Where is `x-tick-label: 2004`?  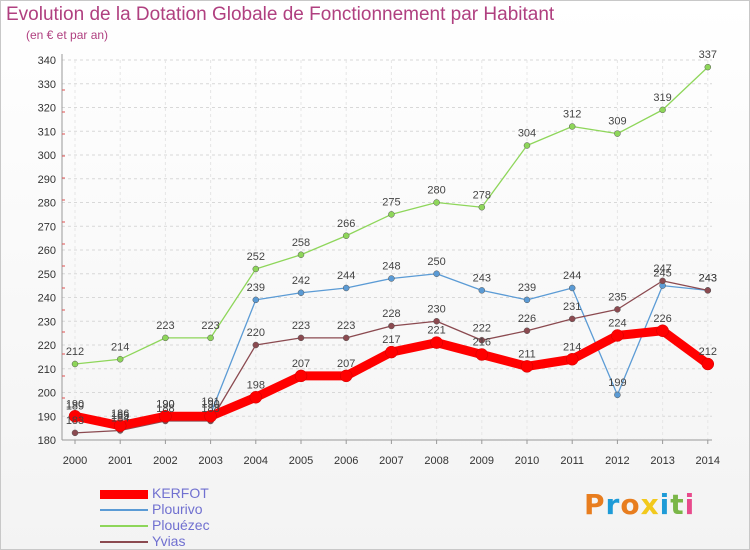 x-tick-label: 2004 is located at coordinates (256, 461).